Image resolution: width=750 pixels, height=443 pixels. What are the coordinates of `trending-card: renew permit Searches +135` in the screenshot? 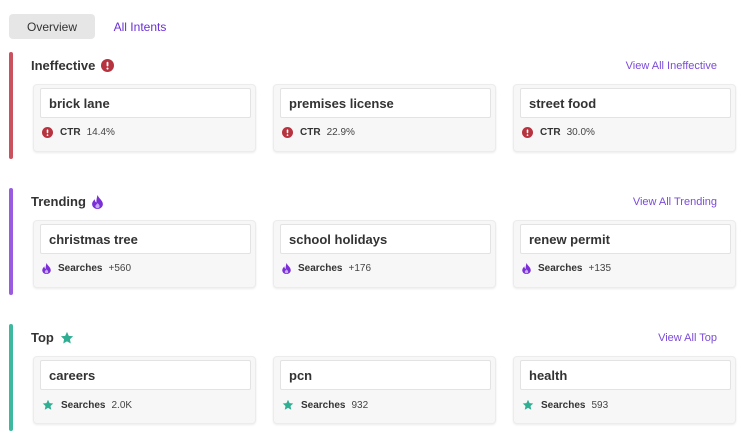 It's located at (624, 254).